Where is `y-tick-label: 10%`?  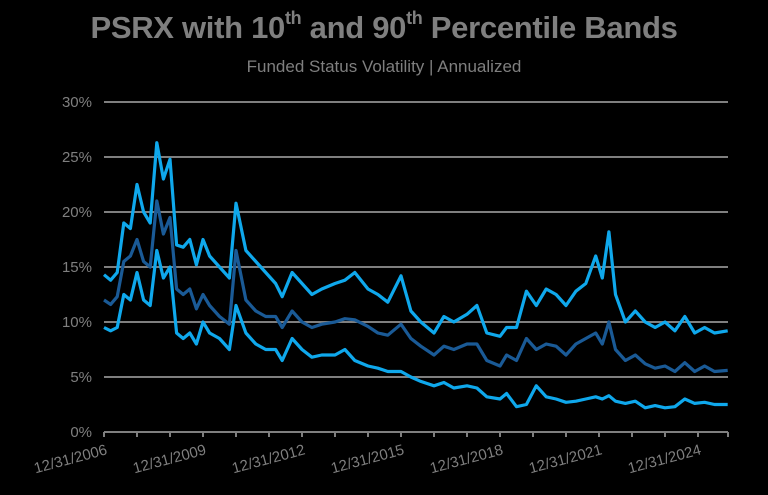 y-tick-label: 10% is located at coordinates (77, 322).